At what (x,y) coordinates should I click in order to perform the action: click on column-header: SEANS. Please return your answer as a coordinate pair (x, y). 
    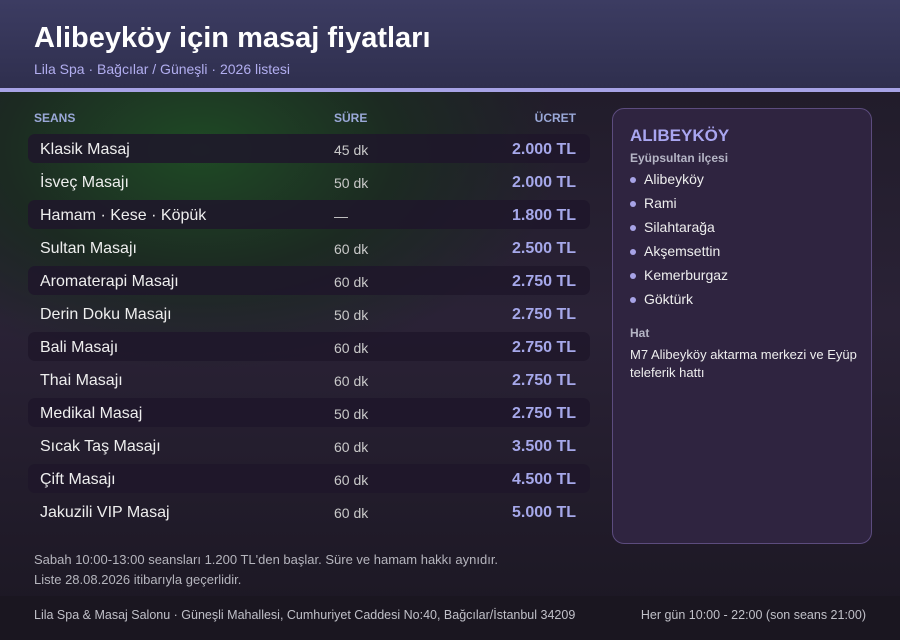
    Looking at the image, I should click on (55, 118).